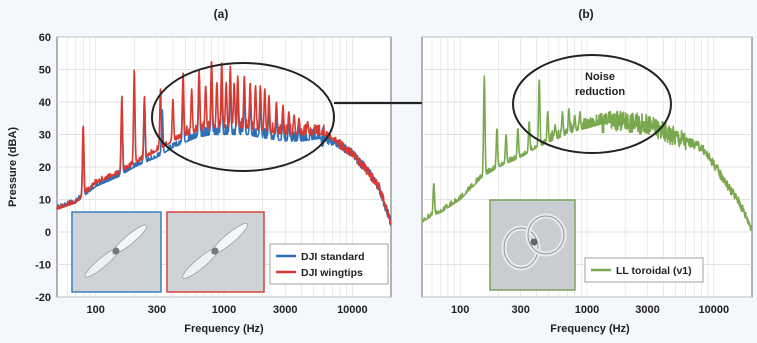  Describe the element at coordinates (332, 273) in the screenshot. I see `legend-label-dji-wingtips: DJI wingtips` at that location.